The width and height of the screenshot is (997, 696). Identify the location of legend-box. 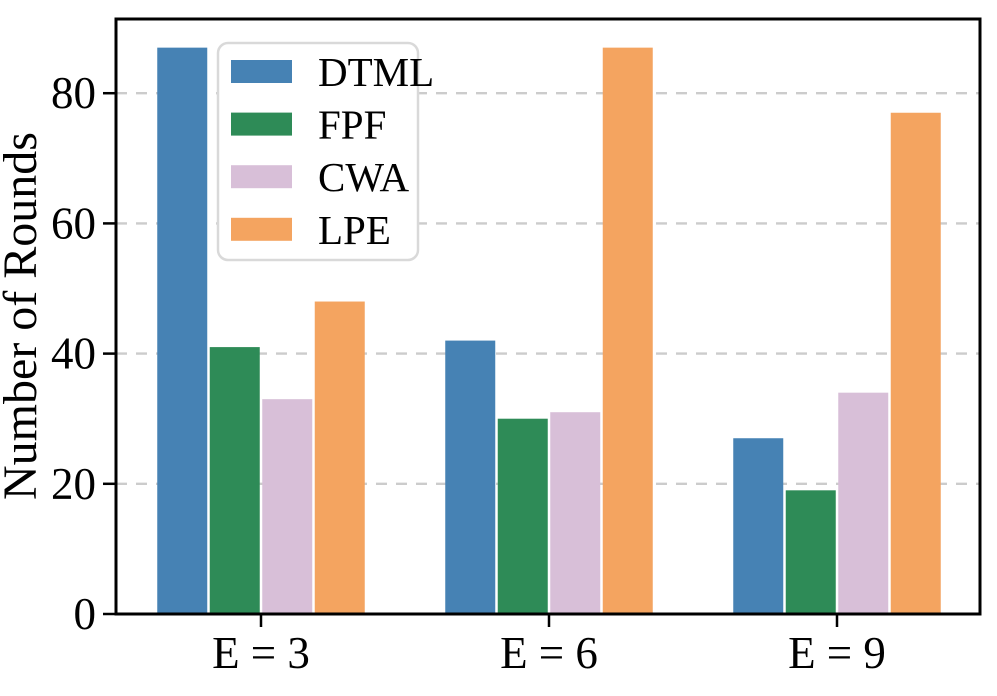
(318, 151).